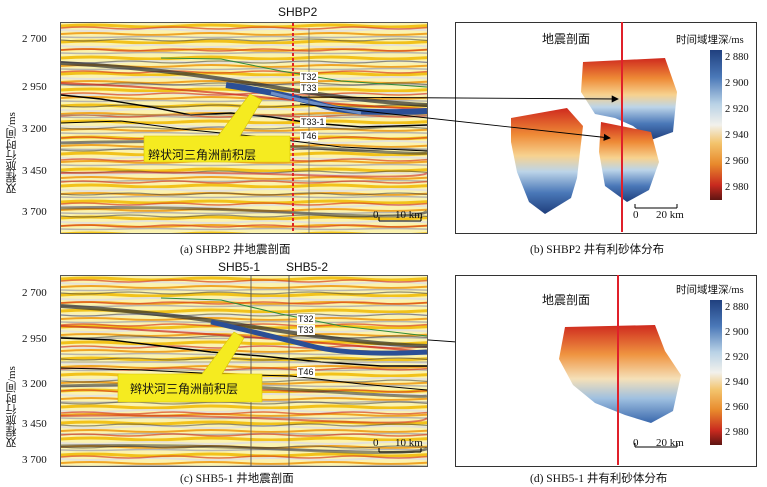 This screenshot has width=767, height=487. I want to click on callout-arrow-a, so click(217, 128).